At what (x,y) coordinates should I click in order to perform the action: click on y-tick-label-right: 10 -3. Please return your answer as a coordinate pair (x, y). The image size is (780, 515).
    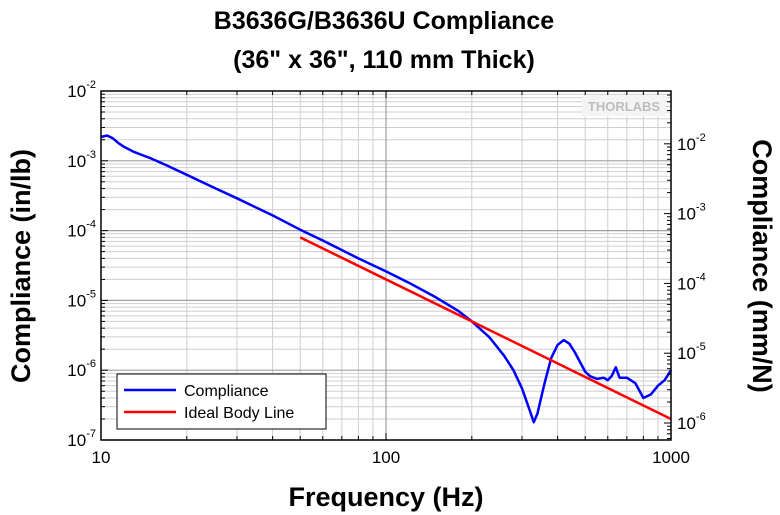
    Looking at the image, I should click on (691, 213).